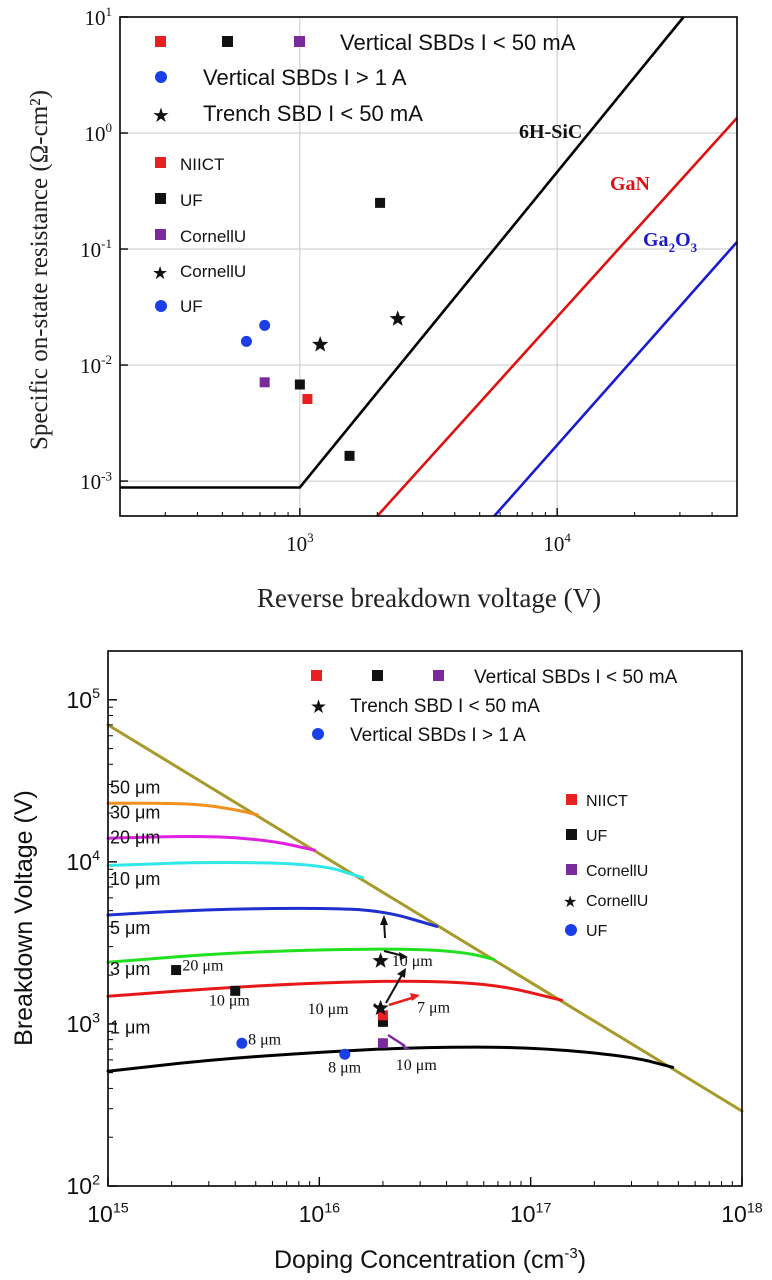 The height and width of the screenshot is (1280, 772). Describe the element at coordinates (83, 699) in the screenshot. I see `bottom-y-tick-label: 10⁵` at that location.